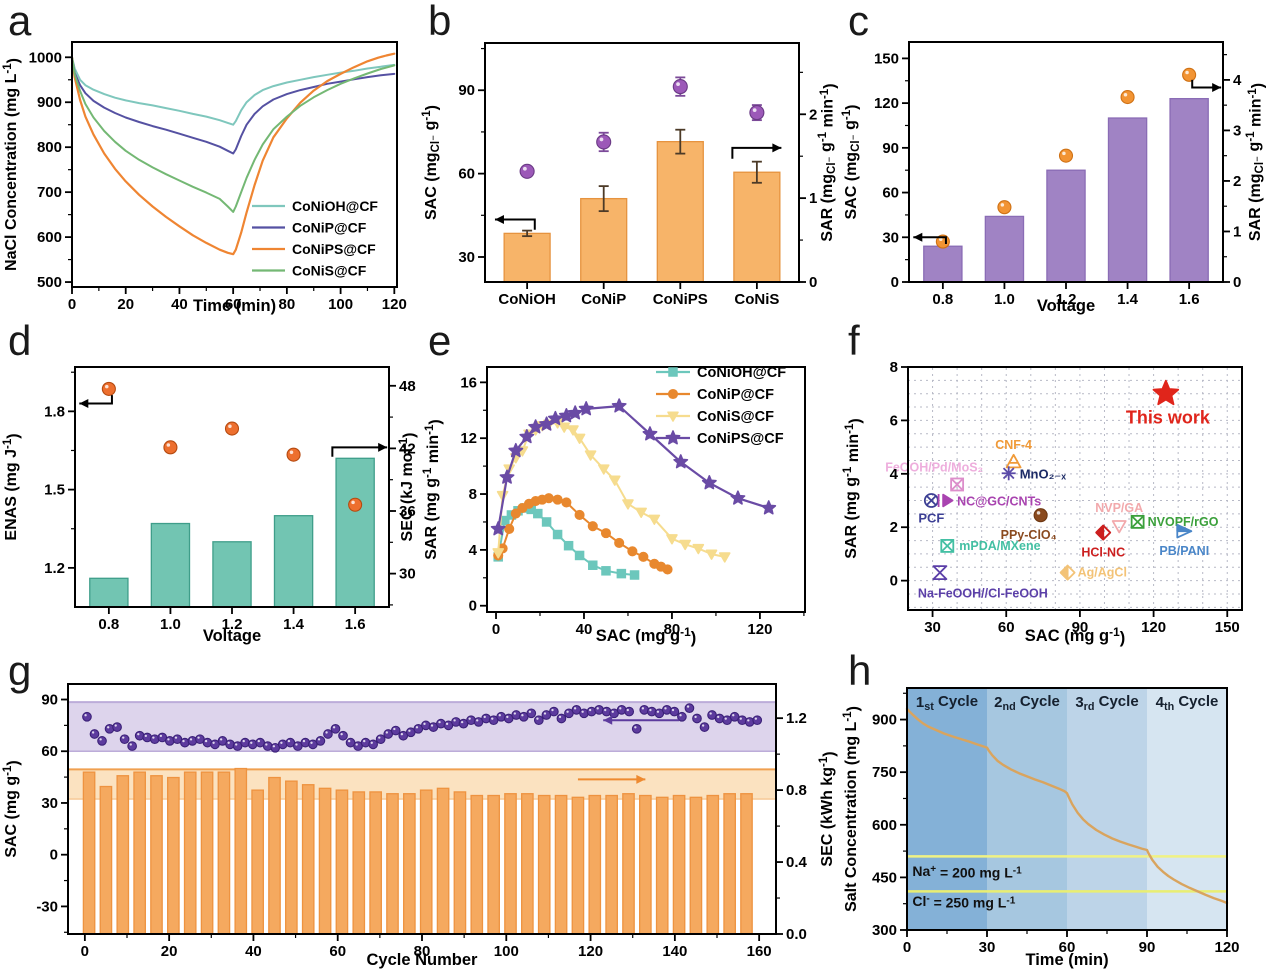 This screenshot has height=974, width=1268. What do you see at coordinates (1066, 960) in the screenshot?
I see `svg-text: Time (min)` at bounding box center [1066, 960].